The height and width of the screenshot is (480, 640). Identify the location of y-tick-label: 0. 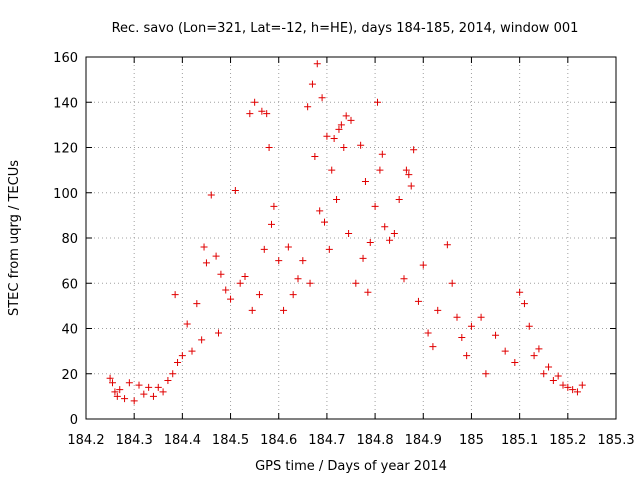
(74, 420).